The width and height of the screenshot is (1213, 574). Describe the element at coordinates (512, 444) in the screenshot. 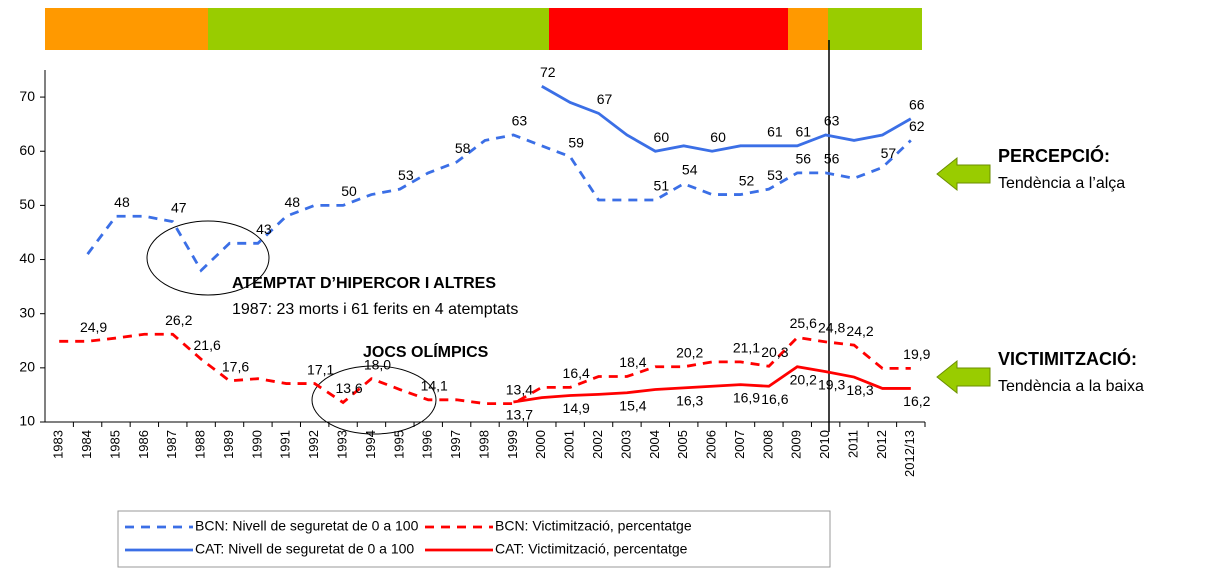

I see `x-tick-label: 1999` at that location.